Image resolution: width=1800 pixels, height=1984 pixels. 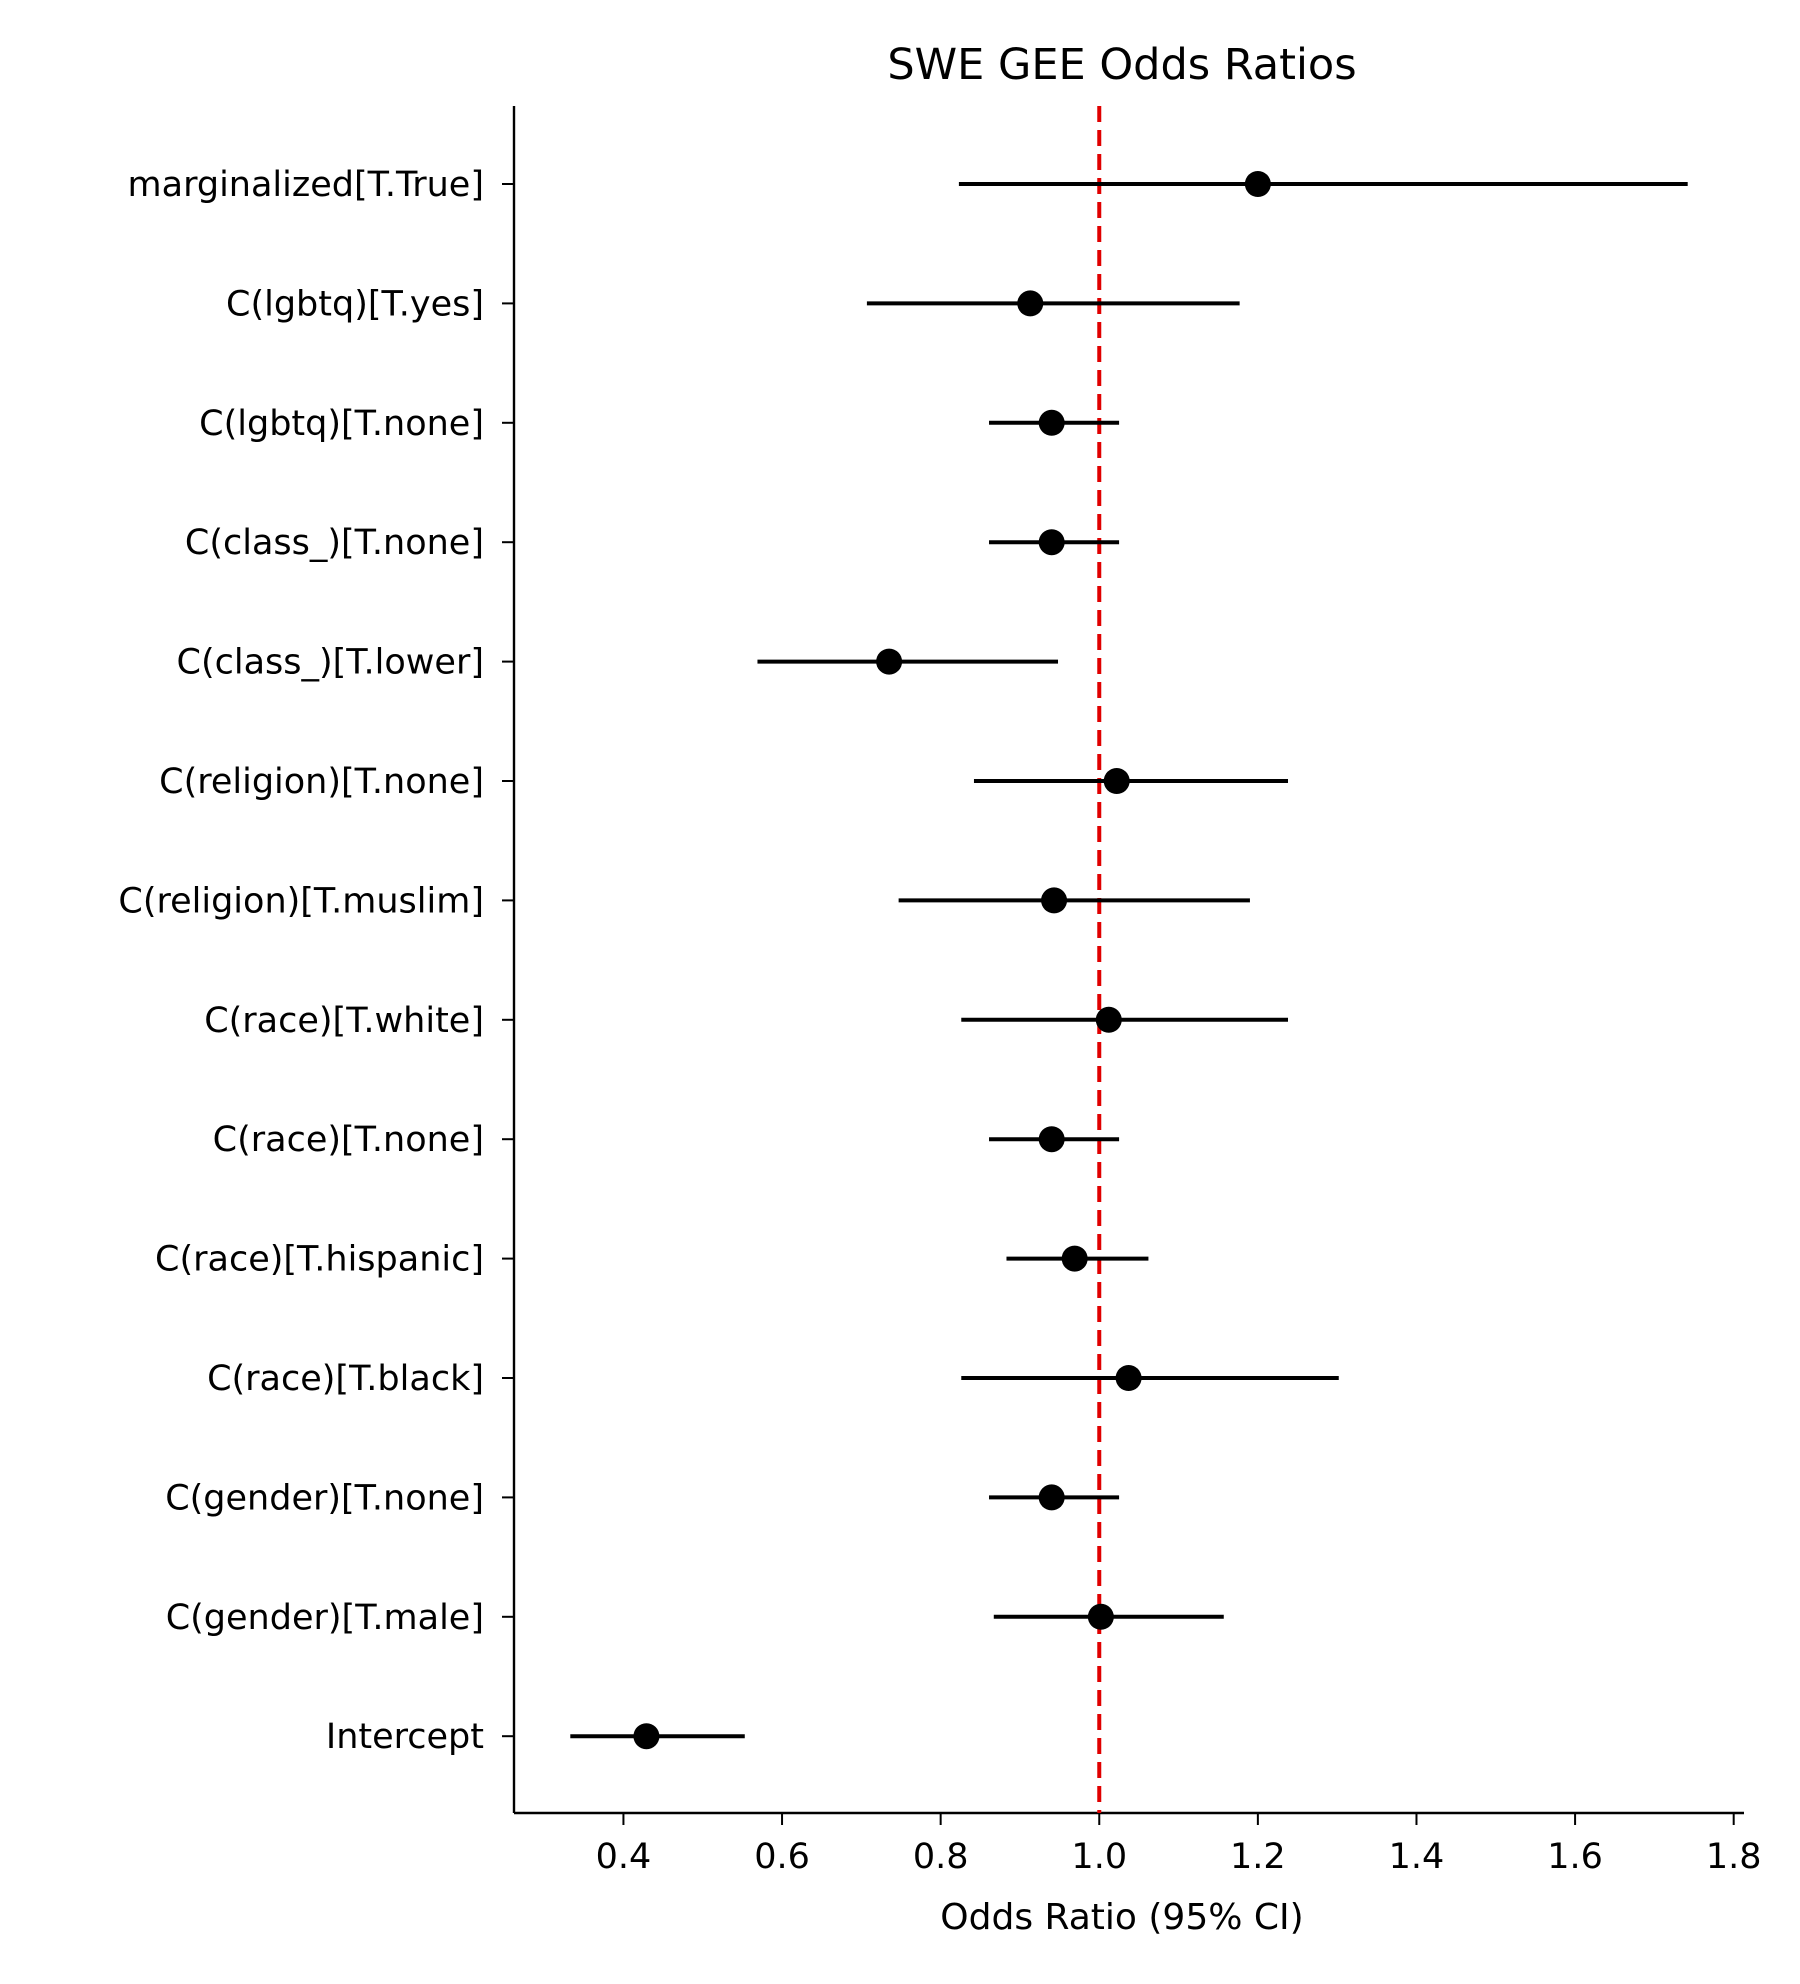 What do you see at coordinates (319, 1260) in the screenshot?
I see `y-tick-label: C(race)[T.hispanic]` at bounding box center [319, 1260].